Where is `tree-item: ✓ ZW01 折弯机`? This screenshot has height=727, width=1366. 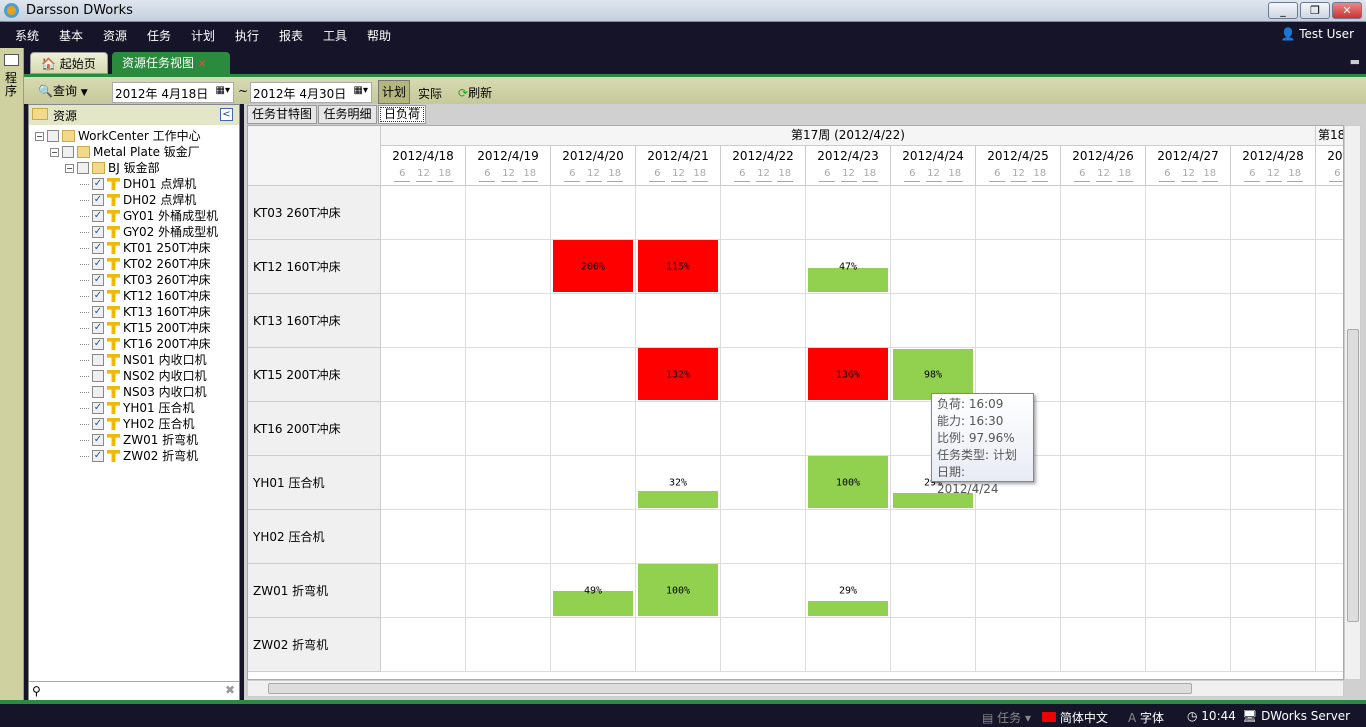 tree-item: ✓ ZW01 折弯机 is located at coordinates (140, 440).